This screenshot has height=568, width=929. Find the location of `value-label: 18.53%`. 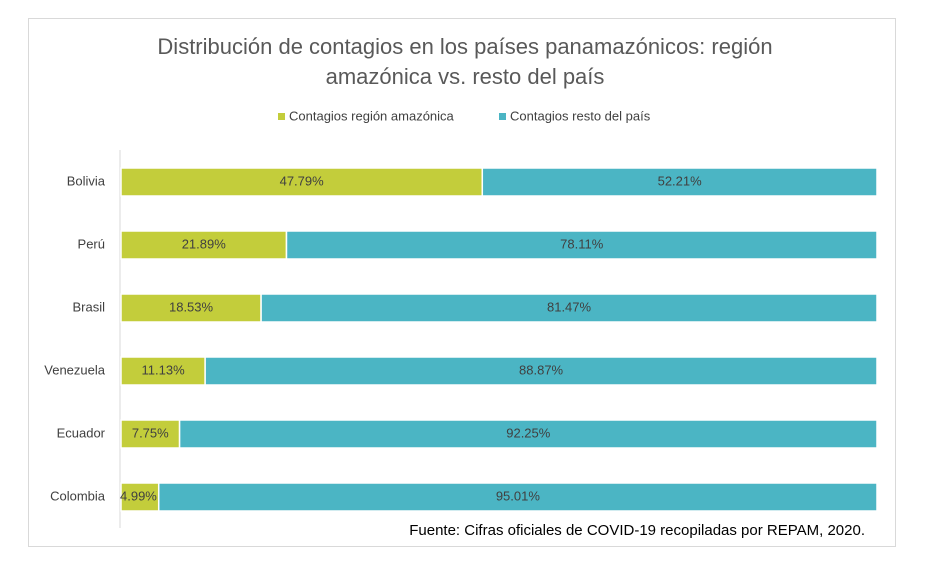

value-label: 18.53% is located at coordinates (191, 306).